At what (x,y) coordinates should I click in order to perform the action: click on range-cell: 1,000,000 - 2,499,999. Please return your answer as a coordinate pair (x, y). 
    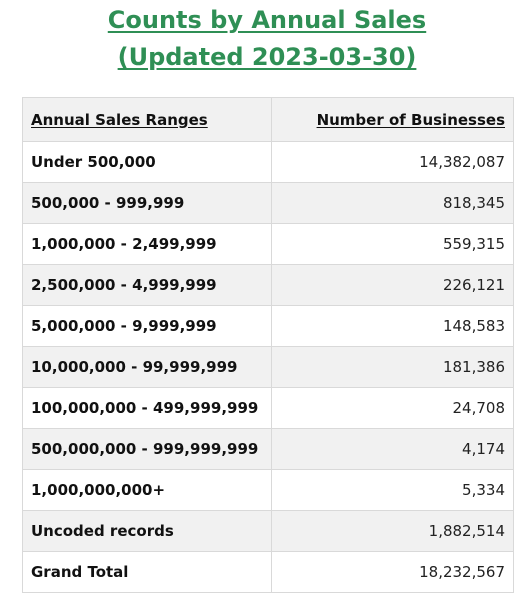
    Looking at the image, I should click on (147, 244).